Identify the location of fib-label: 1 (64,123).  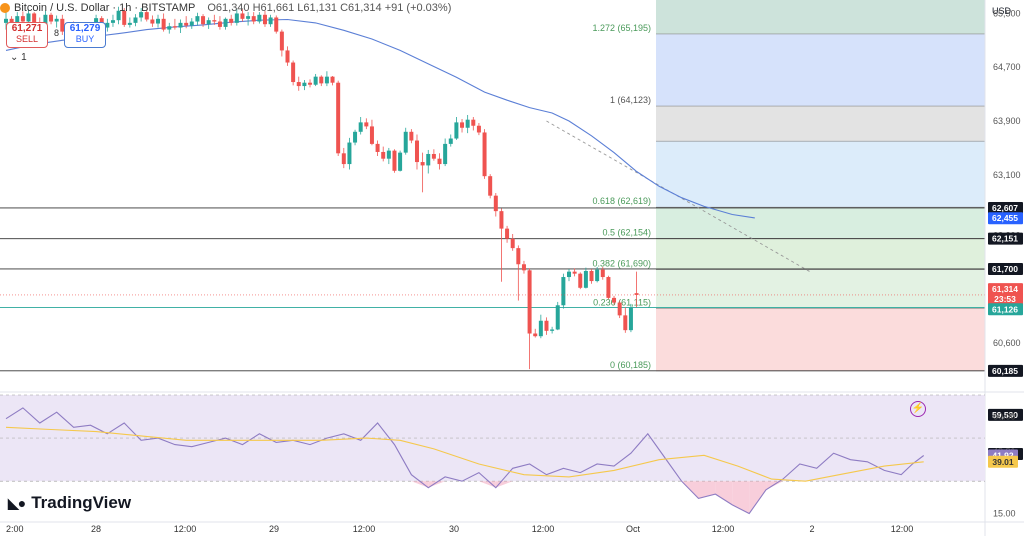
(630, 100).